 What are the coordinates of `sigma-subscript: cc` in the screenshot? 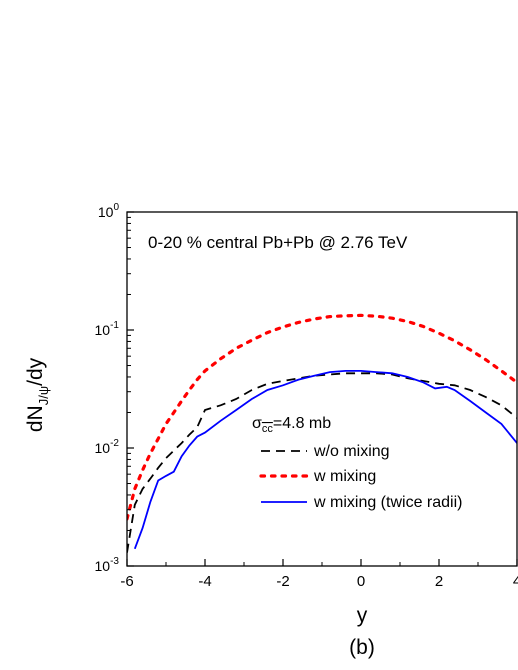 It's located at (268, 429).